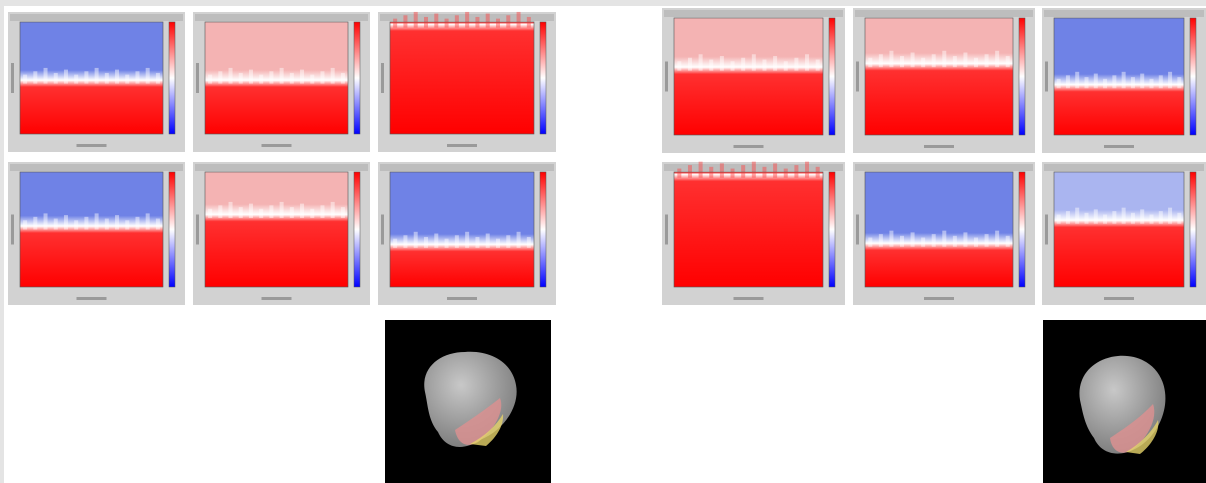 The height and width of the screenshot is (483, 1206). What do you see at coordinates (1132, 428) in the screenshot?
I see `brain-region` at bounding box center [1132, 428].